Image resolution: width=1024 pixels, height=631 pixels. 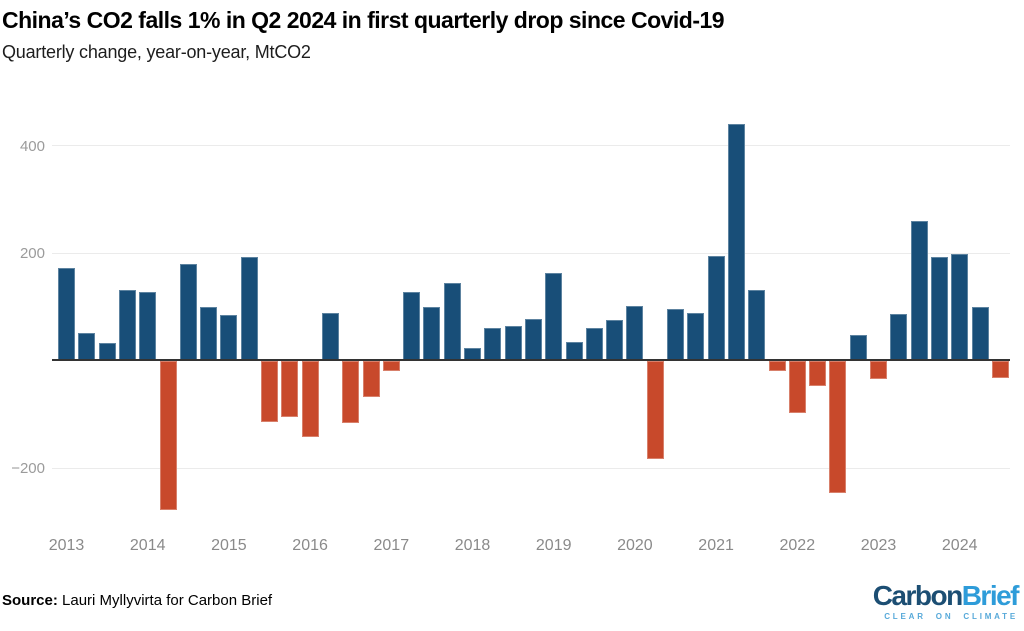 What do you see at coordinates (30, 600) in the screenshot?
I see `source-label: Source:` at bounding box center [30, 600].